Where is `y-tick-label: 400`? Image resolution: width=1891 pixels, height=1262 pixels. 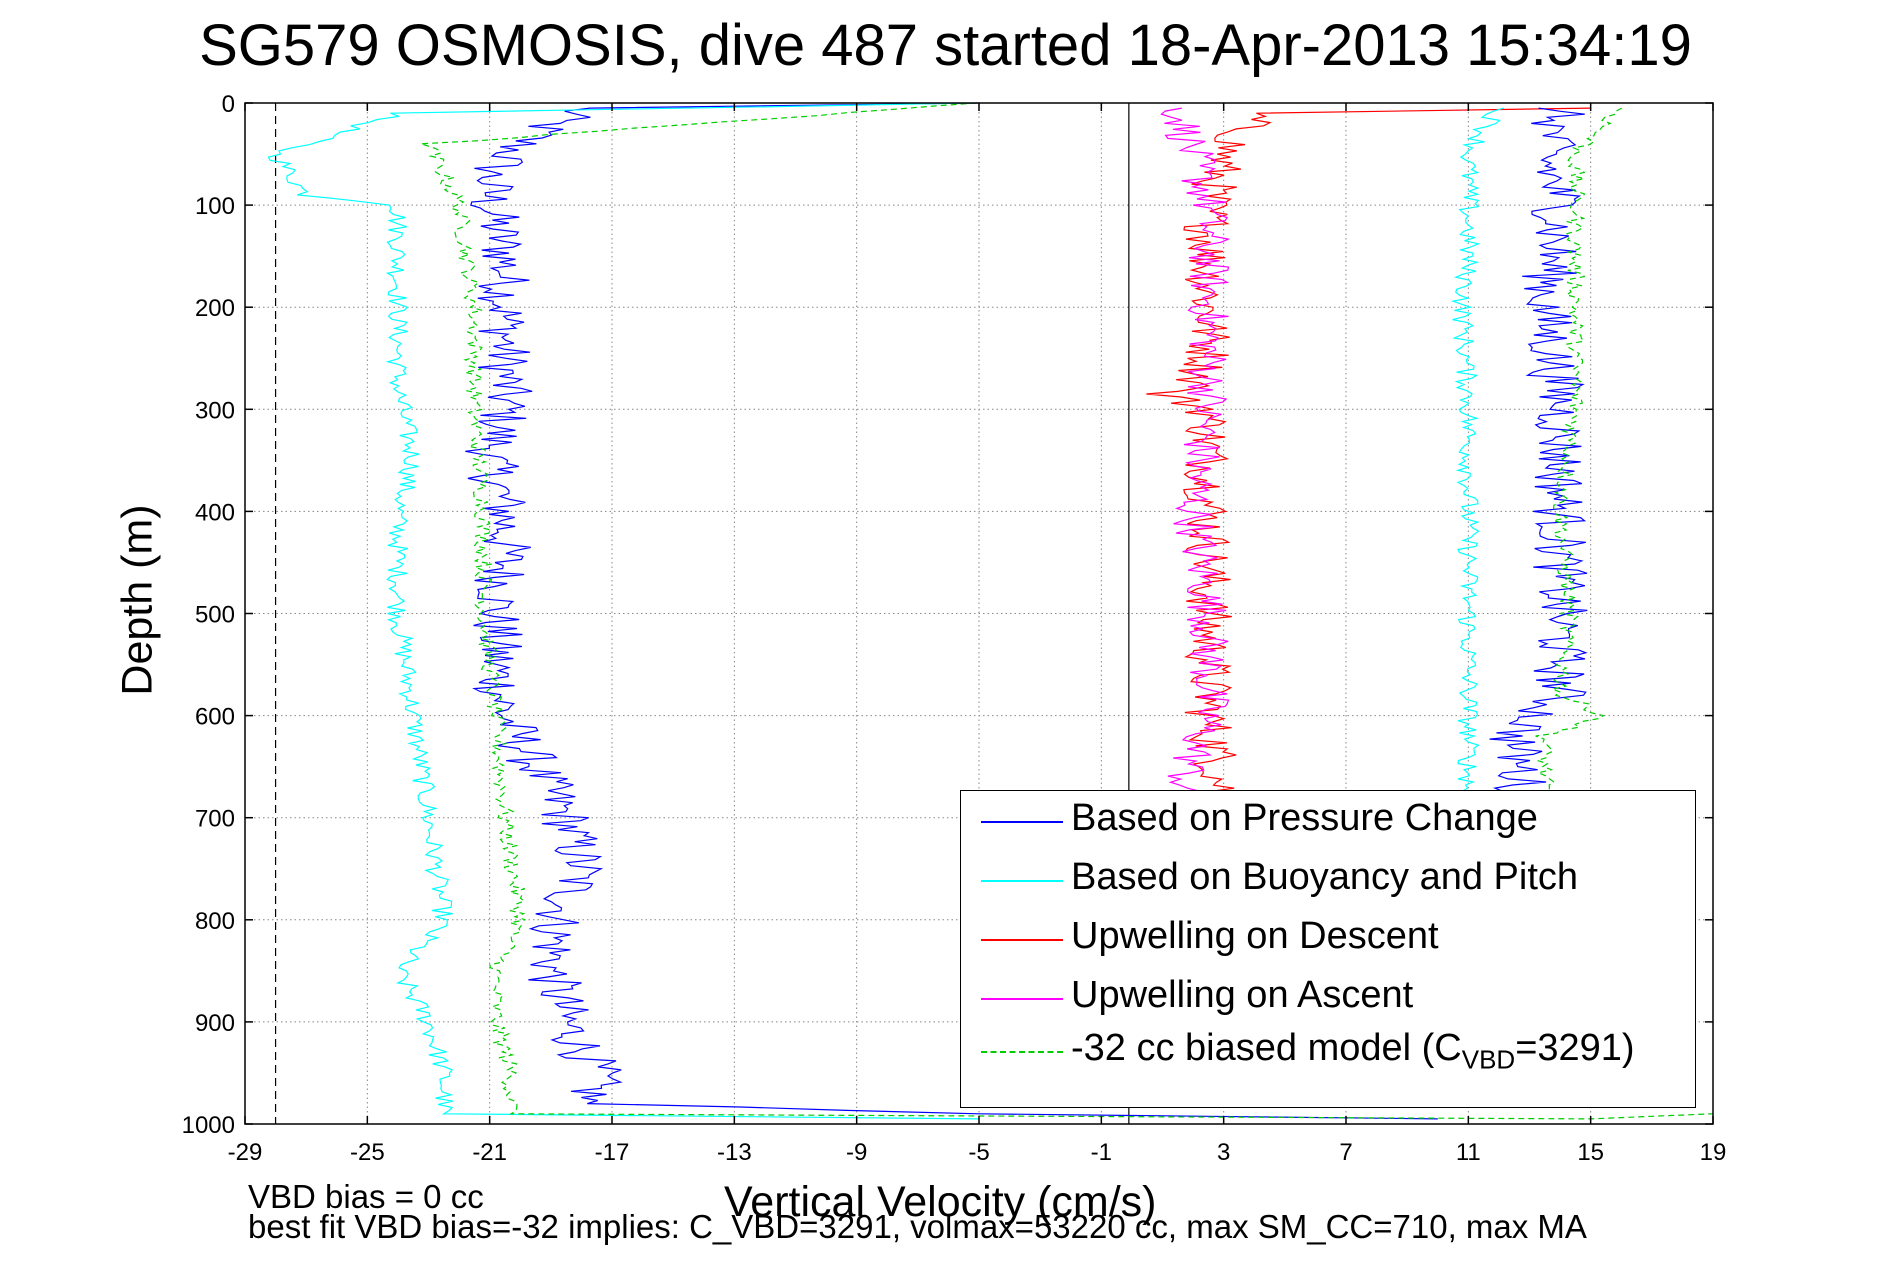
y-tick-label: 400 is located at coordinates (215, 512).